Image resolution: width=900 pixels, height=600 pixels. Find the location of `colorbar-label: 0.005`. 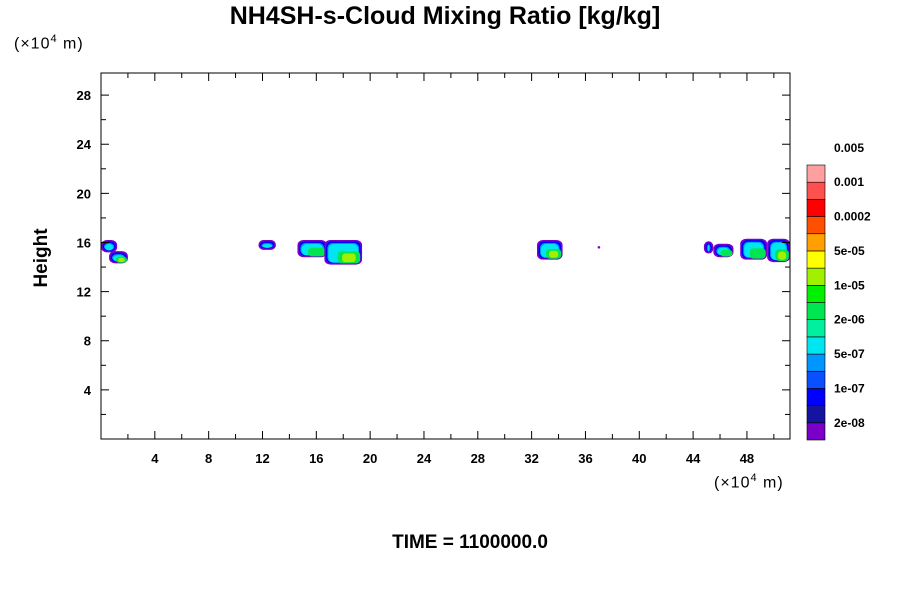

colorbar-label: 0.005 is located at coordinates (849, 148).